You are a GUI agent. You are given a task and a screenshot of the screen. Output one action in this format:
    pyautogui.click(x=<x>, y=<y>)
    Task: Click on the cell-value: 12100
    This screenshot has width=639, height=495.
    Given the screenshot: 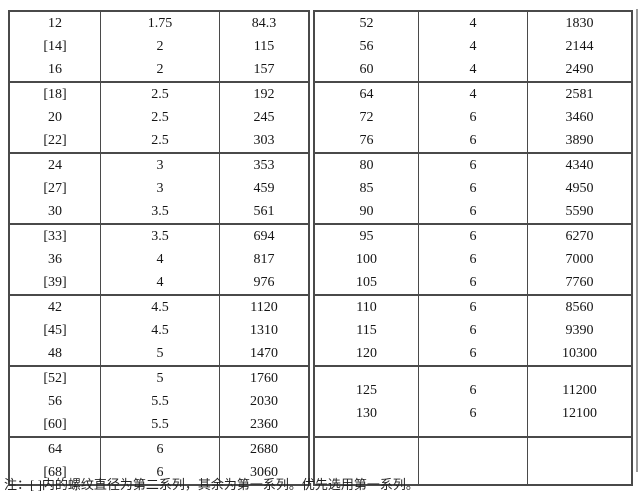 What is the action you would take?
    pyautogui.click(x=579, y=413)
    